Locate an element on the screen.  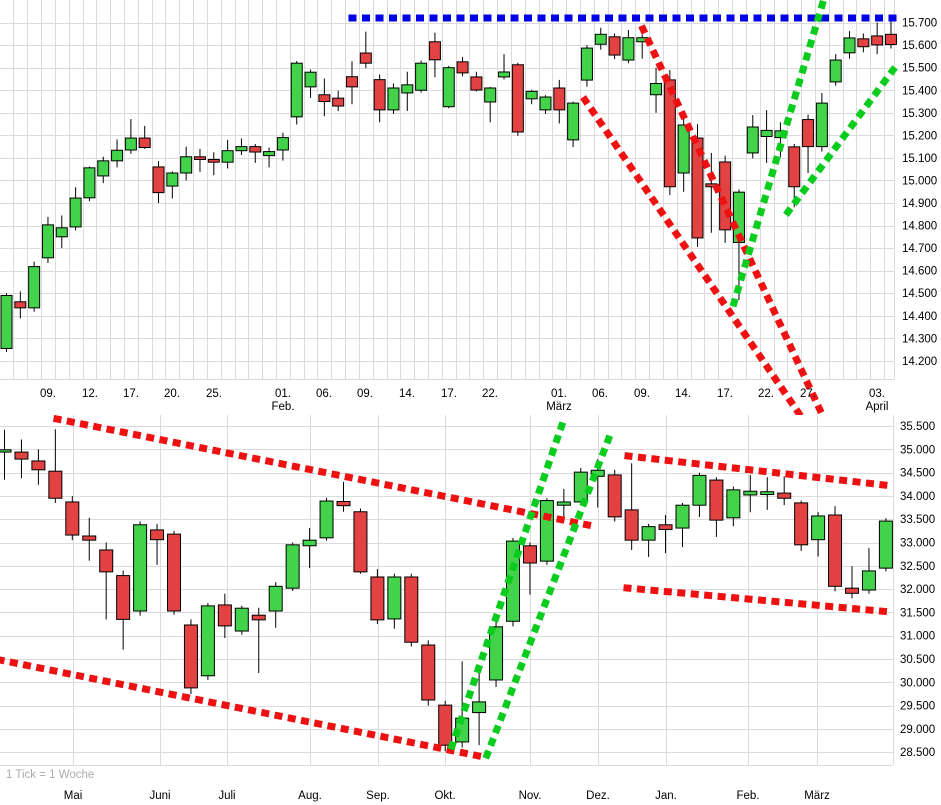
y-axis-tick-label: 30.000 is located at coordinates (917, 683).